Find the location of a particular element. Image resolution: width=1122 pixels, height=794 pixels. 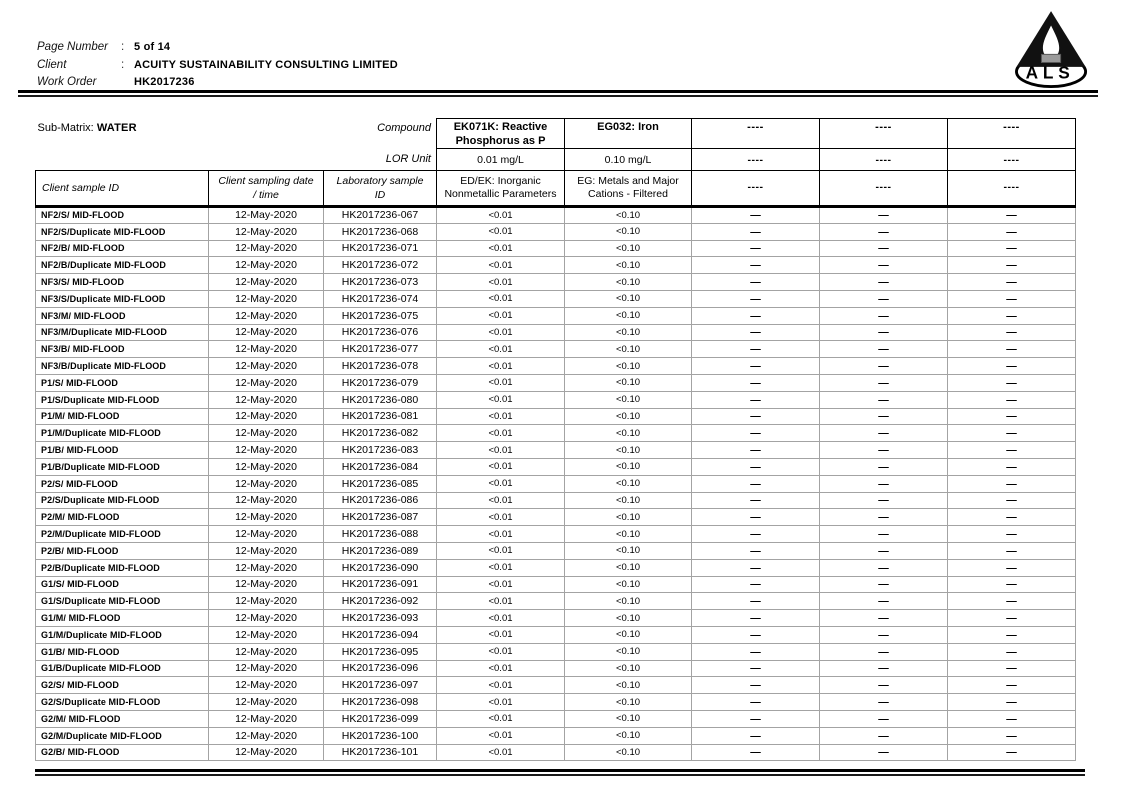

sub-matrix: Sub-Matrix: WATER is located at coordinates (87, 128).